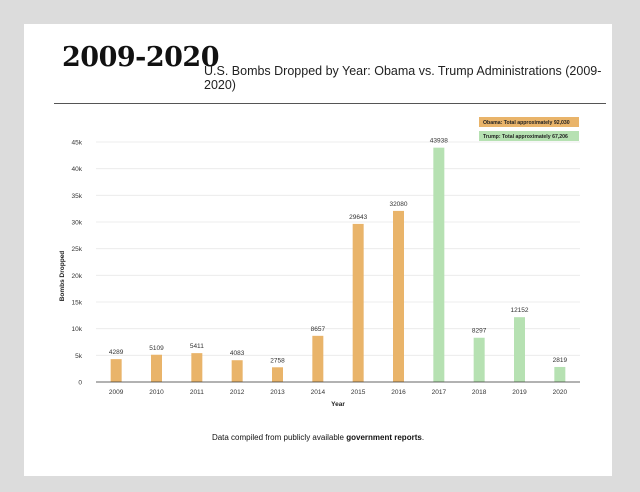  What do you see at coordinates (526, 123) in the screenshot?
I see `legend-label: Obama: Total approximately 92,030` at bounding box center [526, 123].